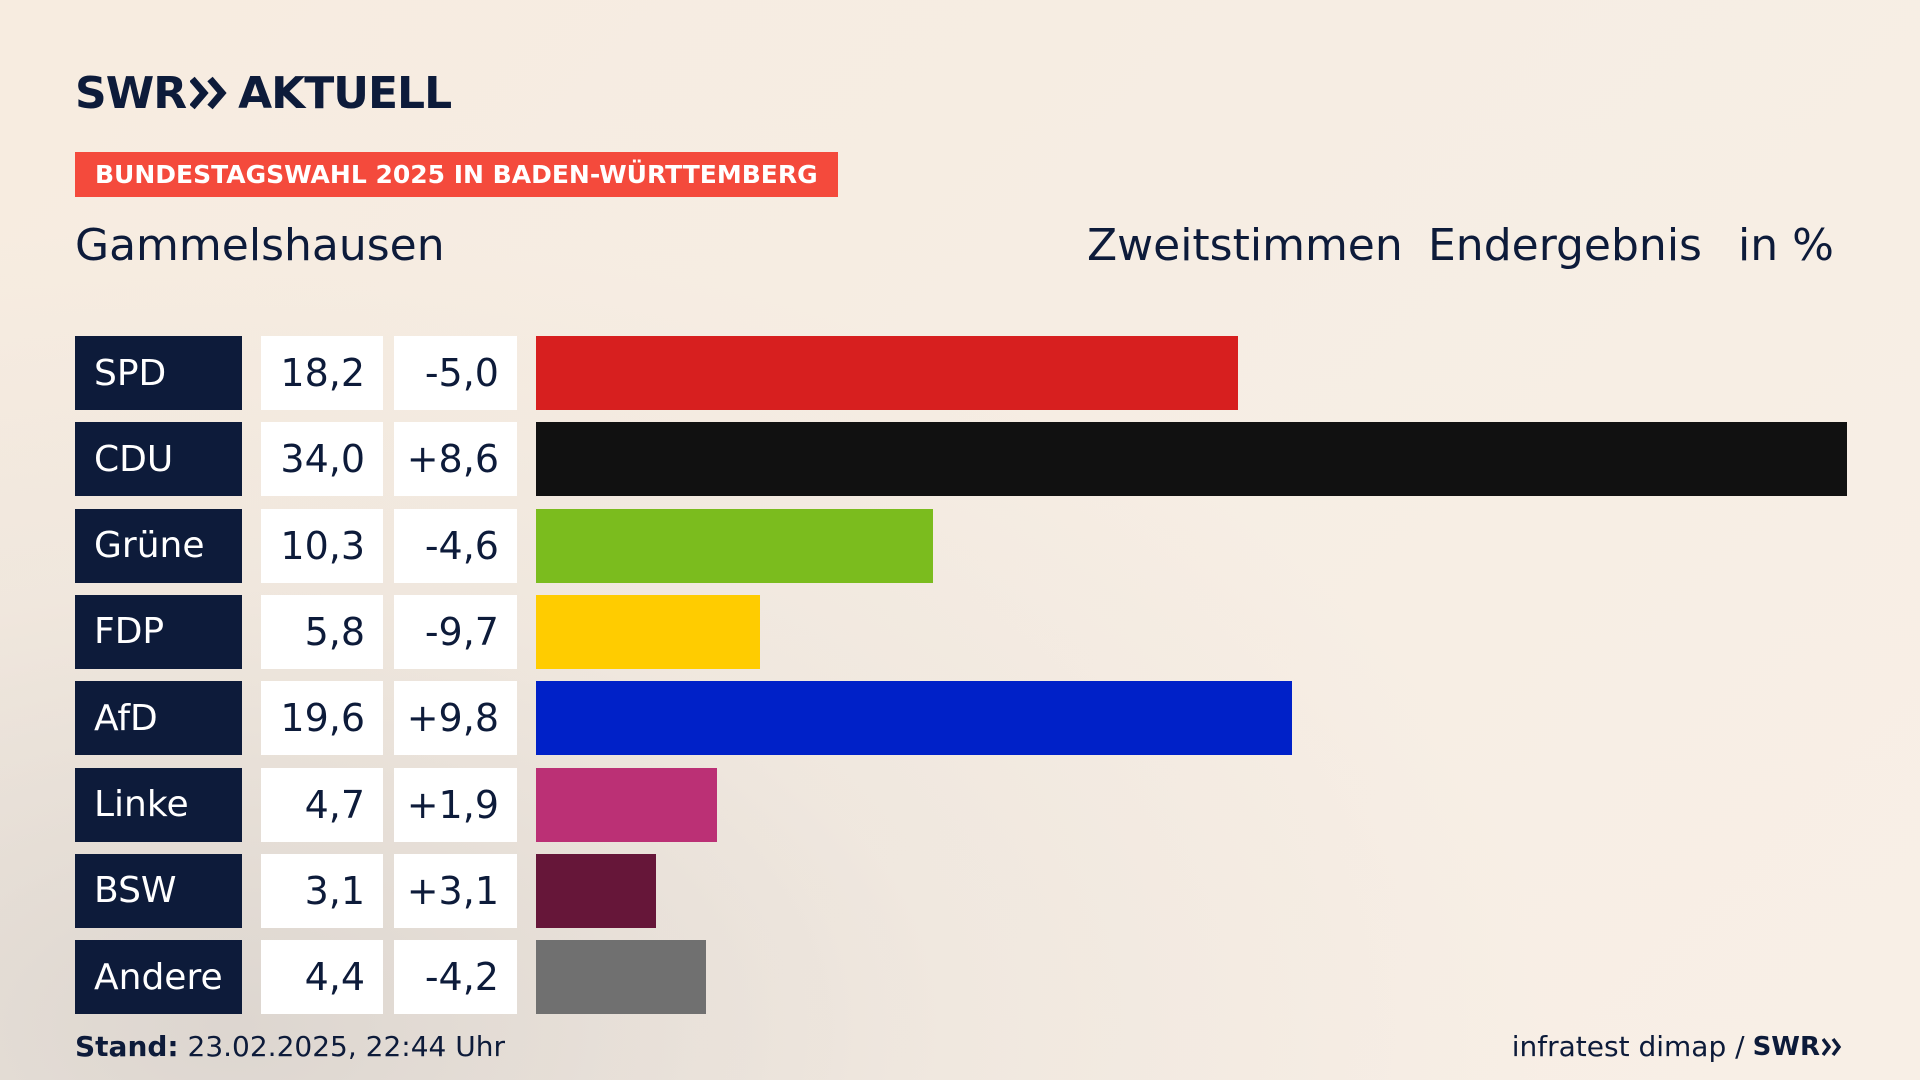 This screenshot has height=1080, width=1920. Describe the element at coordinates (341, 1046) in the screenshot. I see `stand-value: 23.02.2025, 22:44 Uhr` at that location.